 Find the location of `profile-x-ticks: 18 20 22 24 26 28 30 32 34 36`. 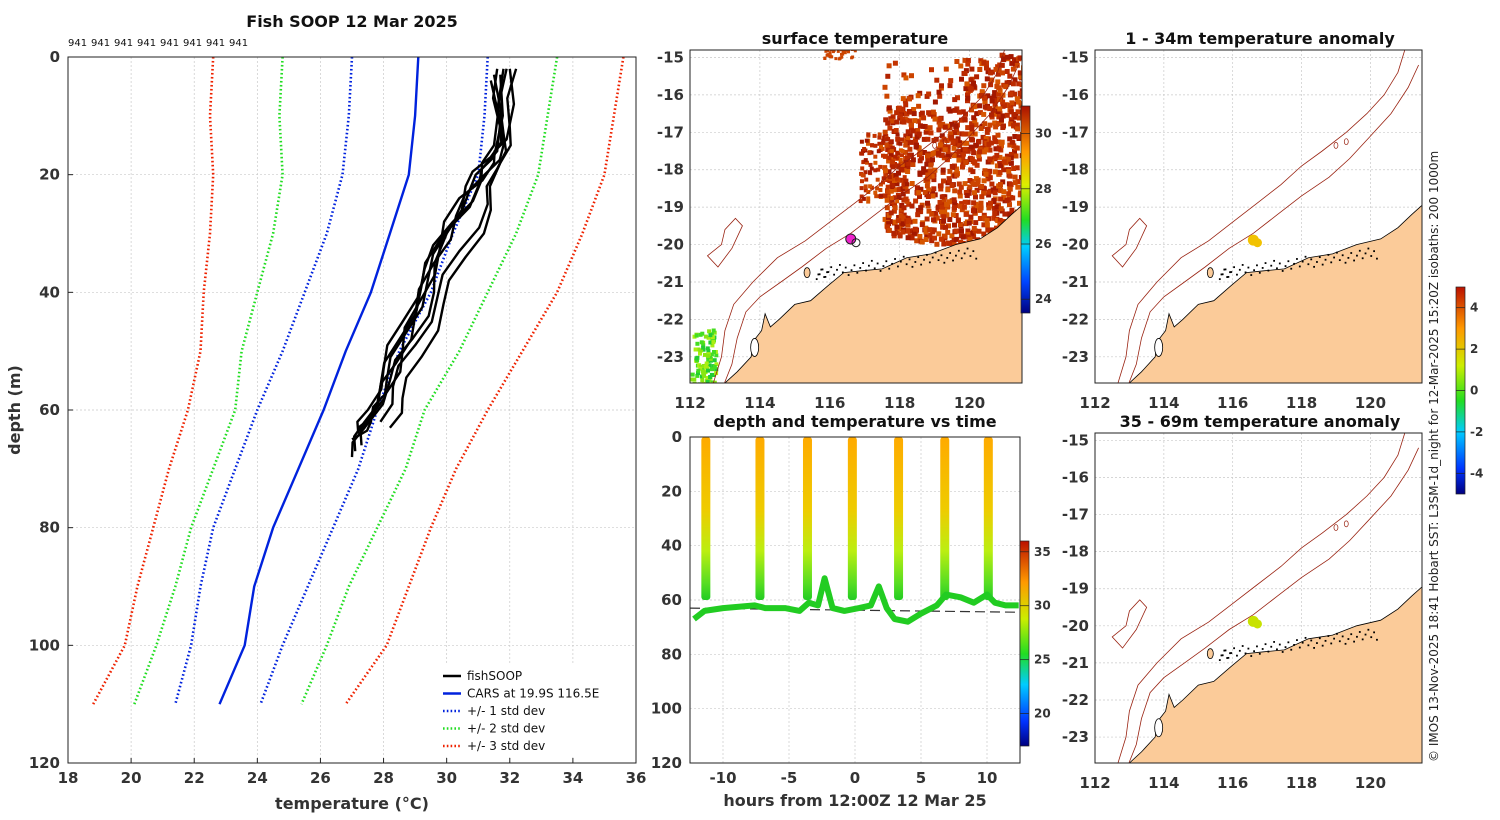

profile-x-ticks: 18 20 22 24 26 28 30 32 34 36 is located at coordinates (352, 772).